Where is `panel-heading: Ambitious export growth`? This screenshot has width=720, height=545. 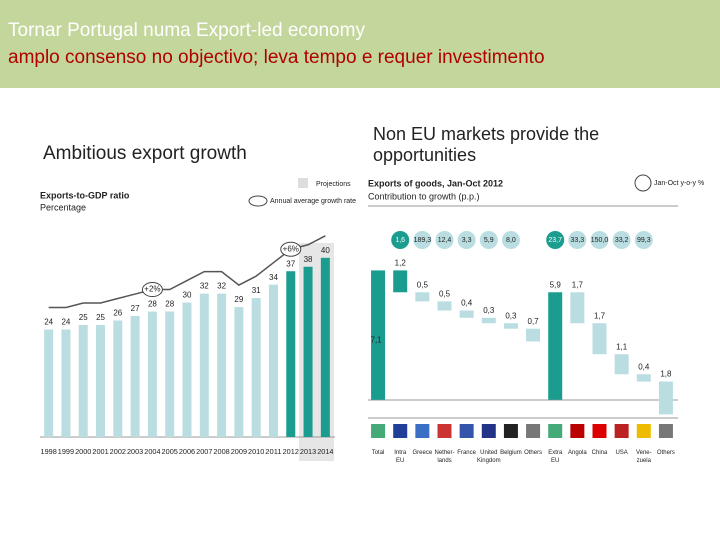 panel-heading: Ambitious export growth is located at coordinates (145, 153).